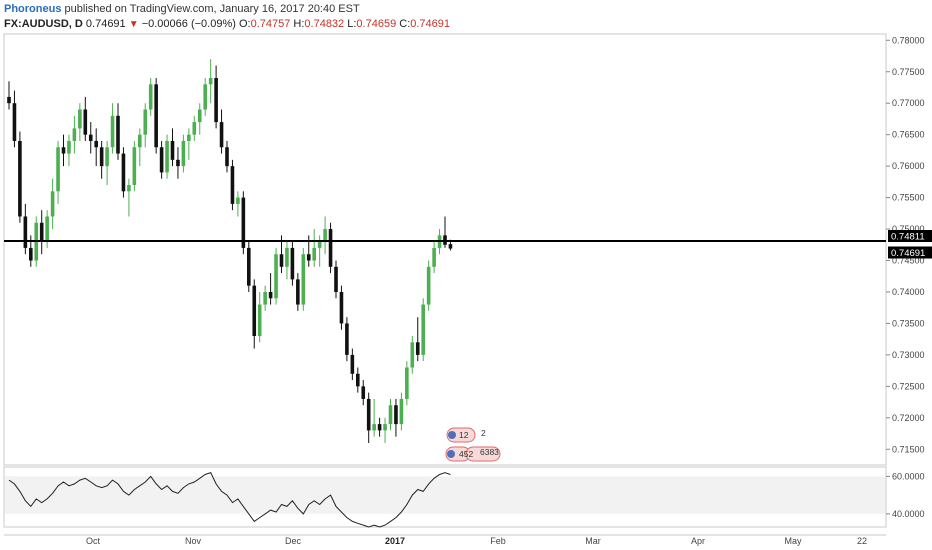  Describe the element at coordinates (193, 541) in the screenshot. I see `x-tick-label: Nov` at that location.